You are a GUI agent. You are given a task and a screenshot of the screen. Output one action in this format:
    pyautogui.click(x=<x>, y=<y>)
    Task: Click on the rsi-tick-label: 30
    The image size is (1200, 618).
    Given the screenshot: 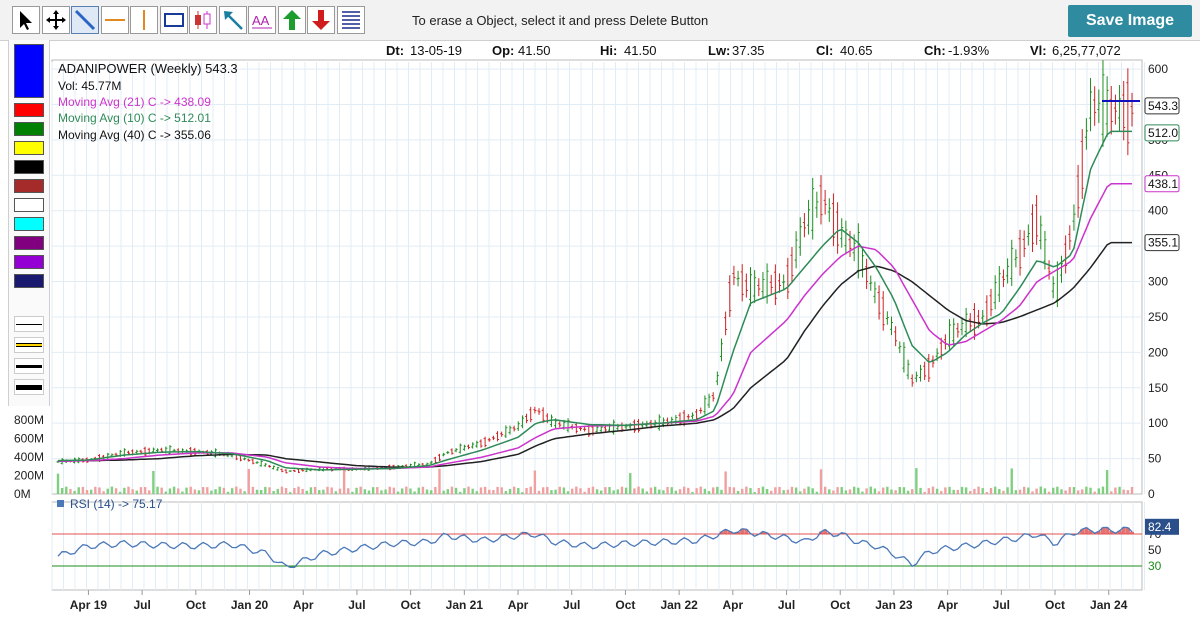 What is the action you would take?
    pyautogui.click(x=1155, y=566)
    